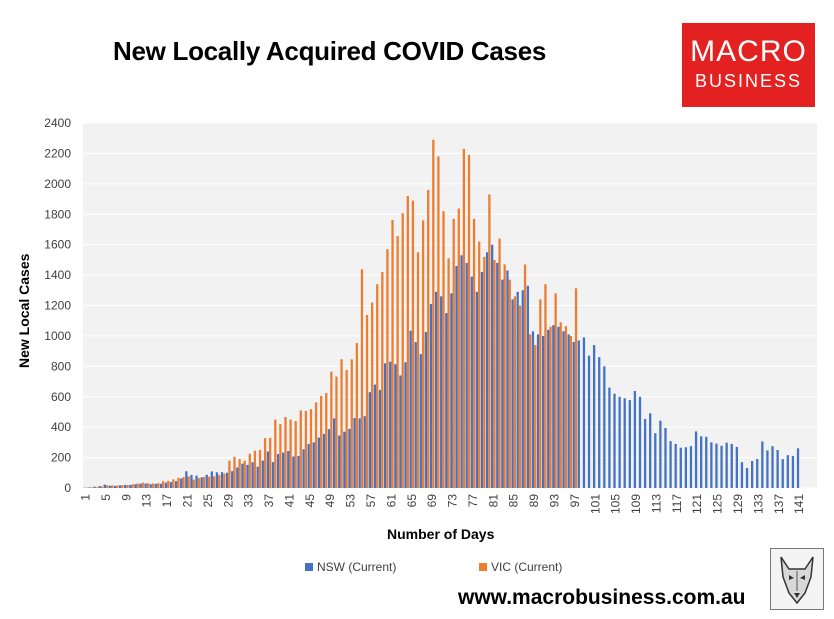 The image size is (834, 619). I want to click on x-tick-label: 65, so click(412, 501).